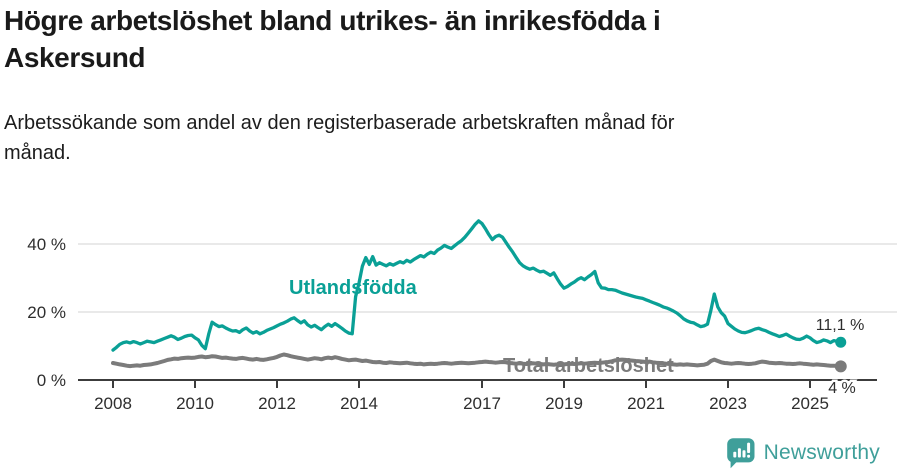  I want to click on title-line-2: Askersund, so click(75, 57).